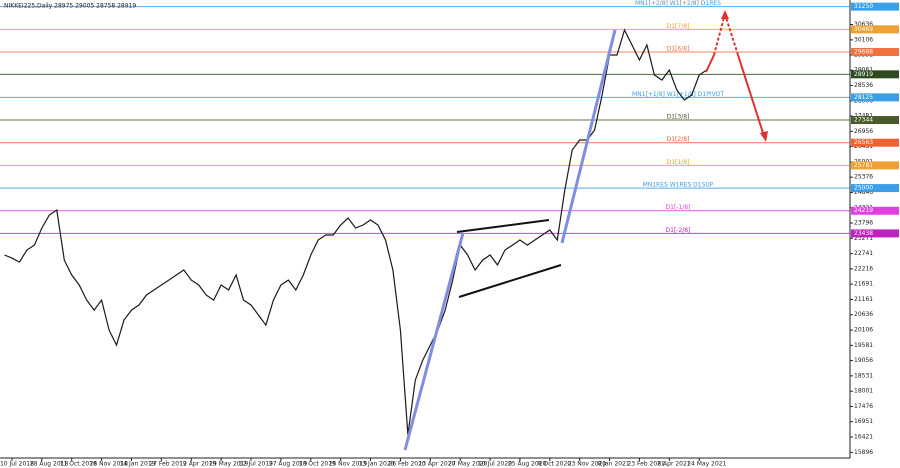 The image size is (900, 468). Describe the element at coordinates (678, 162) in the screenshot. I see `level-label: D1[1/8]` at that location.